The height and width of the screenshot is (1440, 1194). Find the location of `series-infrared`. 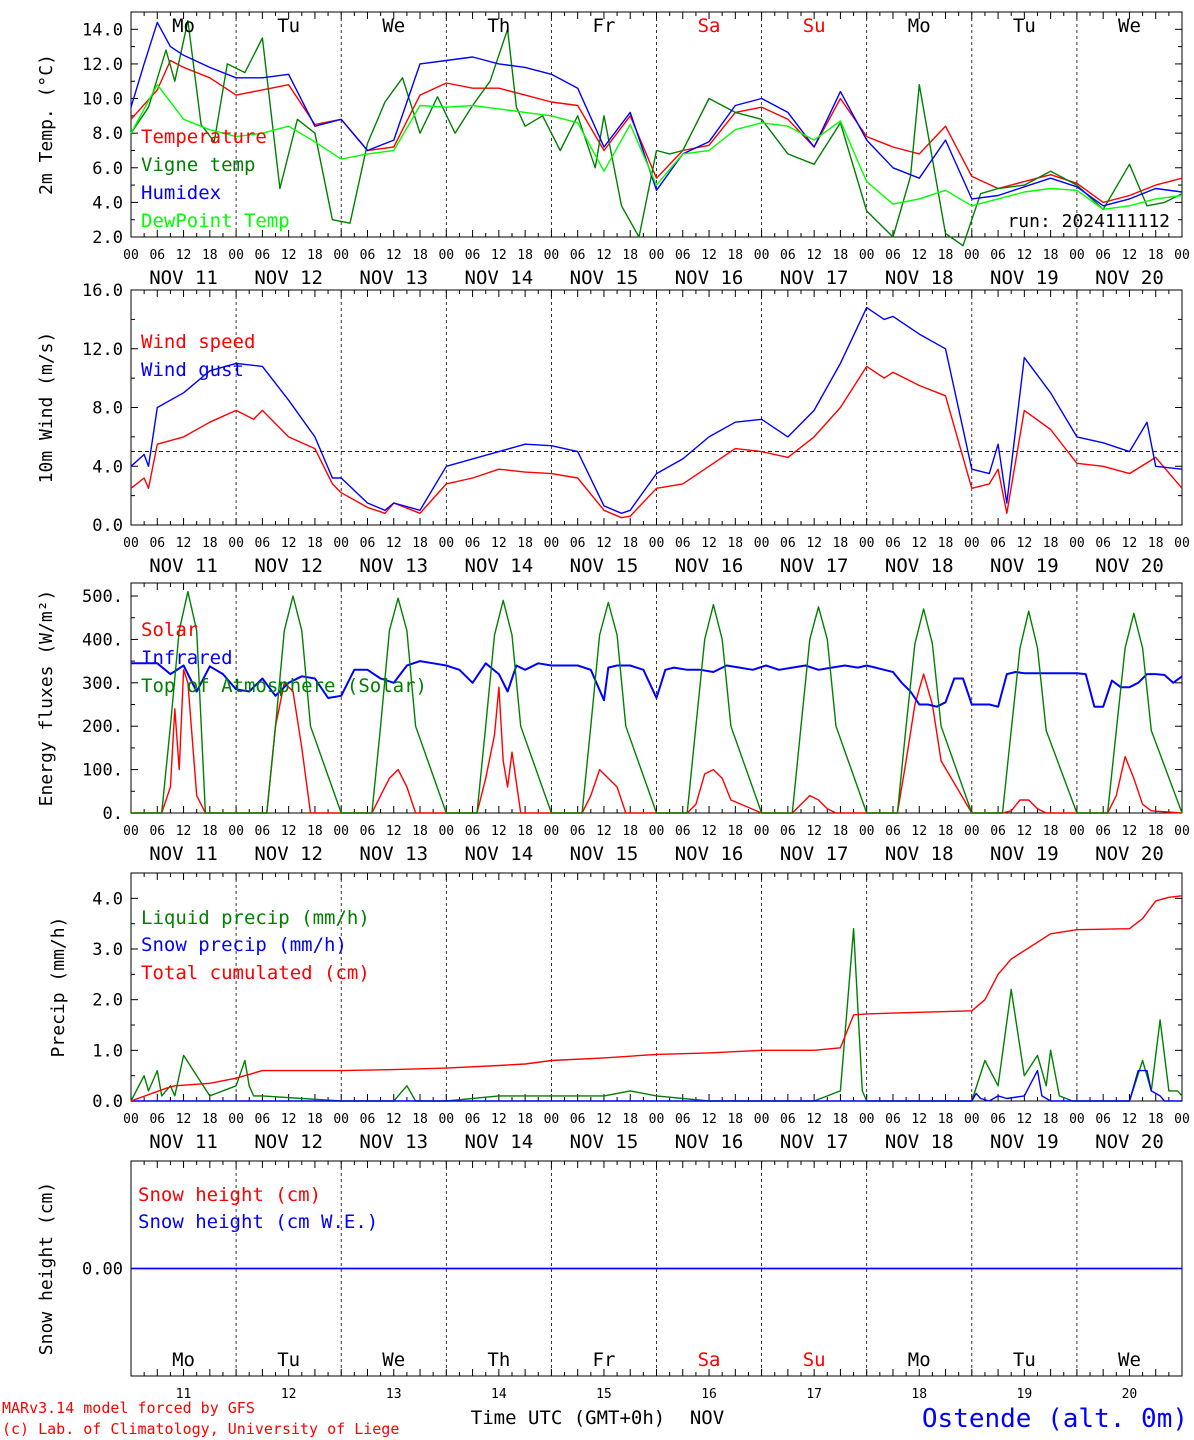

series-infrared is located at coordinates (657, 684).